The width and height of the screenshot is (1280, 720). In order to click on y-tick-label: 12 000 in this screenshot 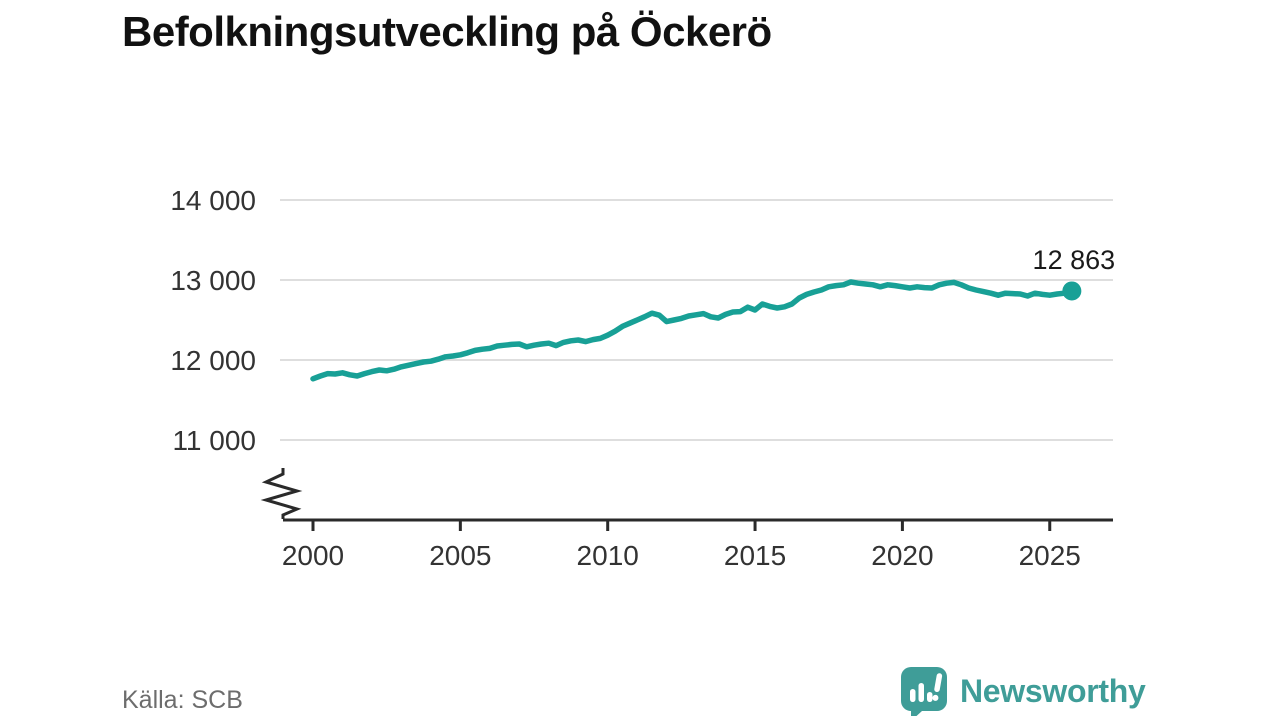, I will do `click(213, 360)`.